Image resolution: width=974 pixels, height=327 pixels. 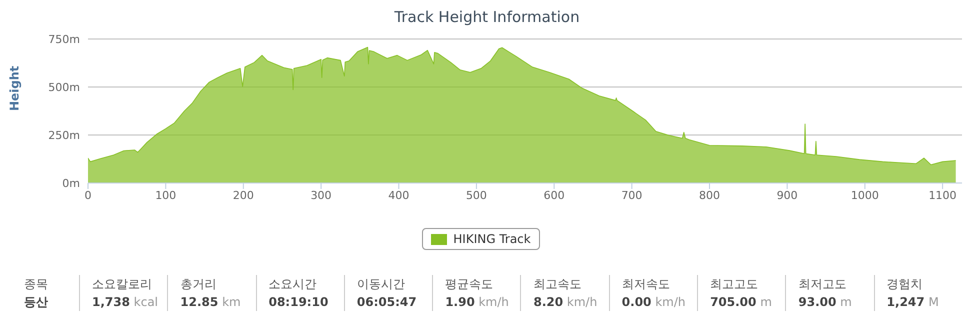 What do you see at coordinates (88, 195) in the screenshot?
I see `x-tick-label: 0` at bounding box center [88, 195].